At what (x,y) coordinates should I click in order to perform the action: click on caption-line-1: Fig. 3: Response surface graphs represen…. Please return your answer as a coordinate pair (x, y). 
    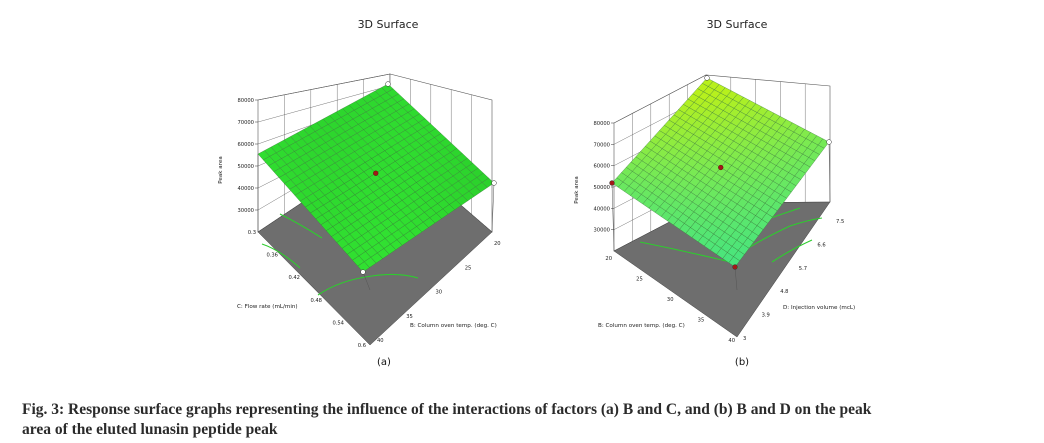
    Looking at the image, I should click on (447, 409).